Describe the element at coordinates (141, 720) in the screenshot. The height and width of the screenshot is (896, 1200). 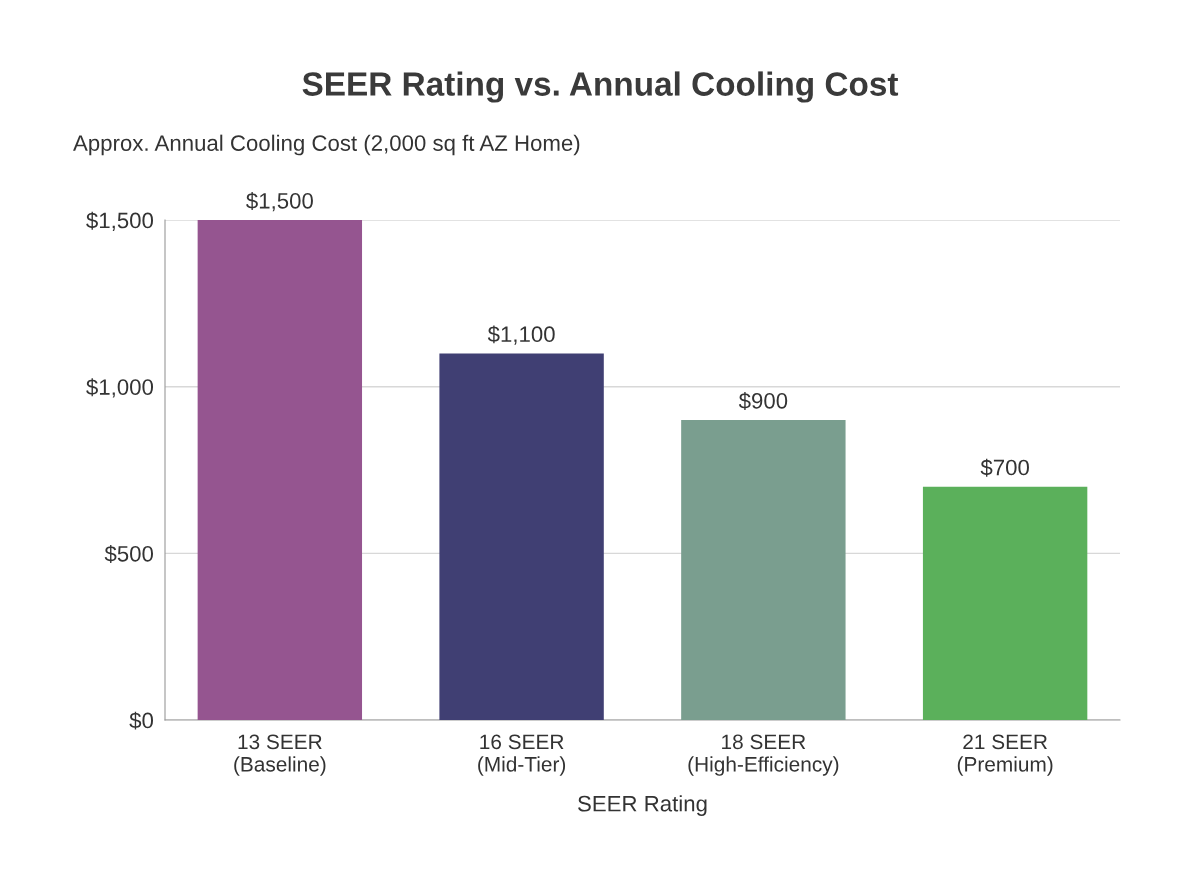
I see `y-tick-label: $0` at that location.